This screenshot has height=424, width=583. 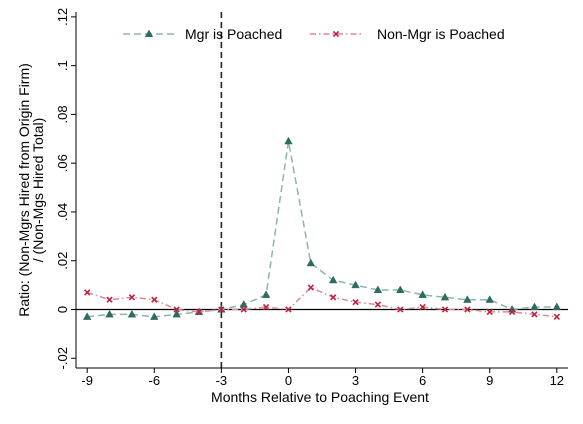 I want to click on y-axis-title-line-1: Ratio: (Non-Mgrs Hired from Origin Firm), so click(x=24, y=190).